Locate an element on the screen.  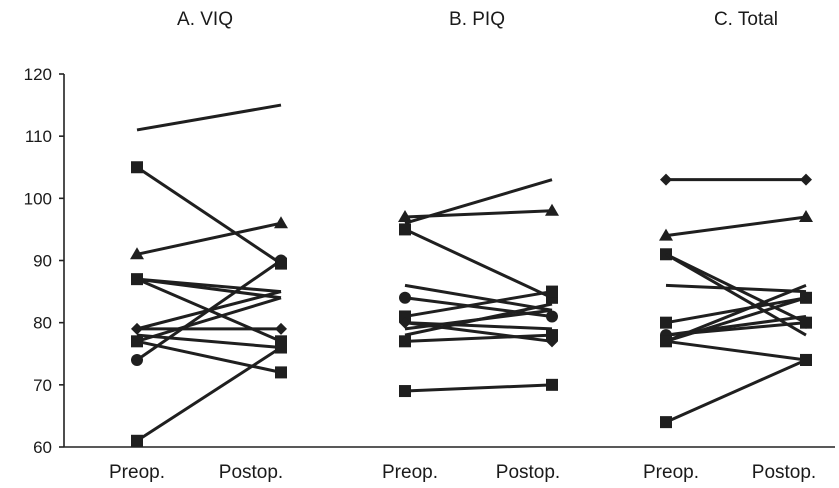
panel-title-total: C. Total is located at coordinates (746, 19).